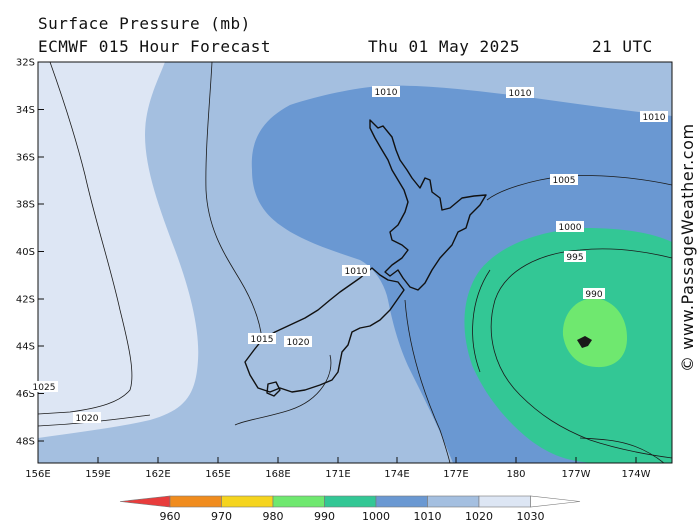 The width and height of the screenshot is (700, 525). I want to click on latitude-label: 40S, so click(25, 252).